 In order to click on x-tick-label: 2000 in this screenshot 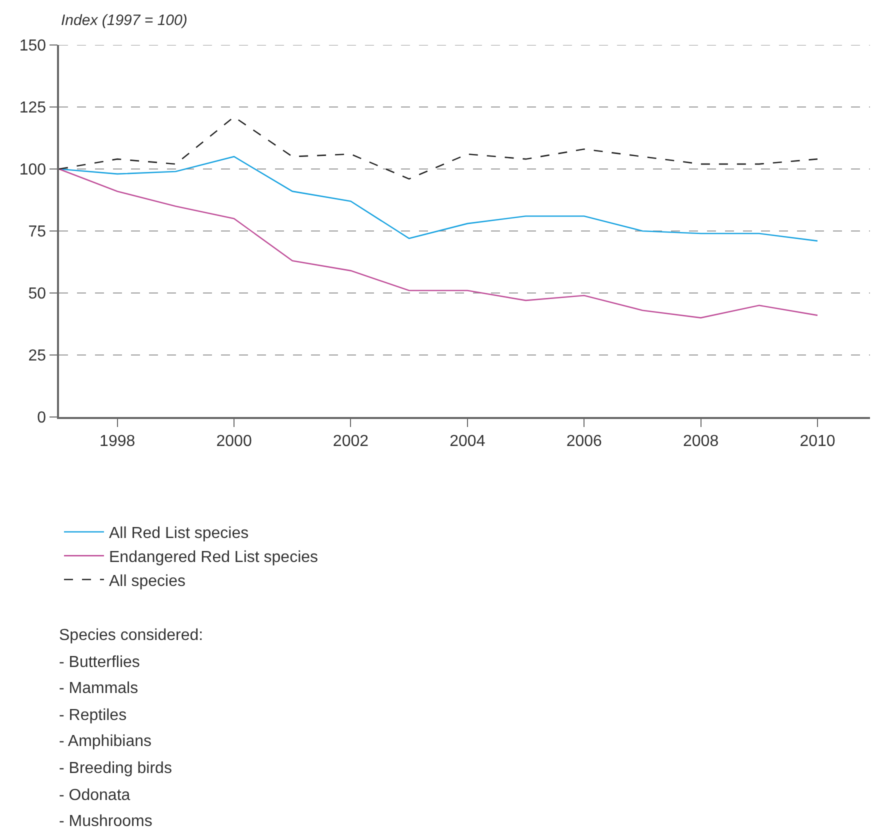, I will do `click(234, 441)`.